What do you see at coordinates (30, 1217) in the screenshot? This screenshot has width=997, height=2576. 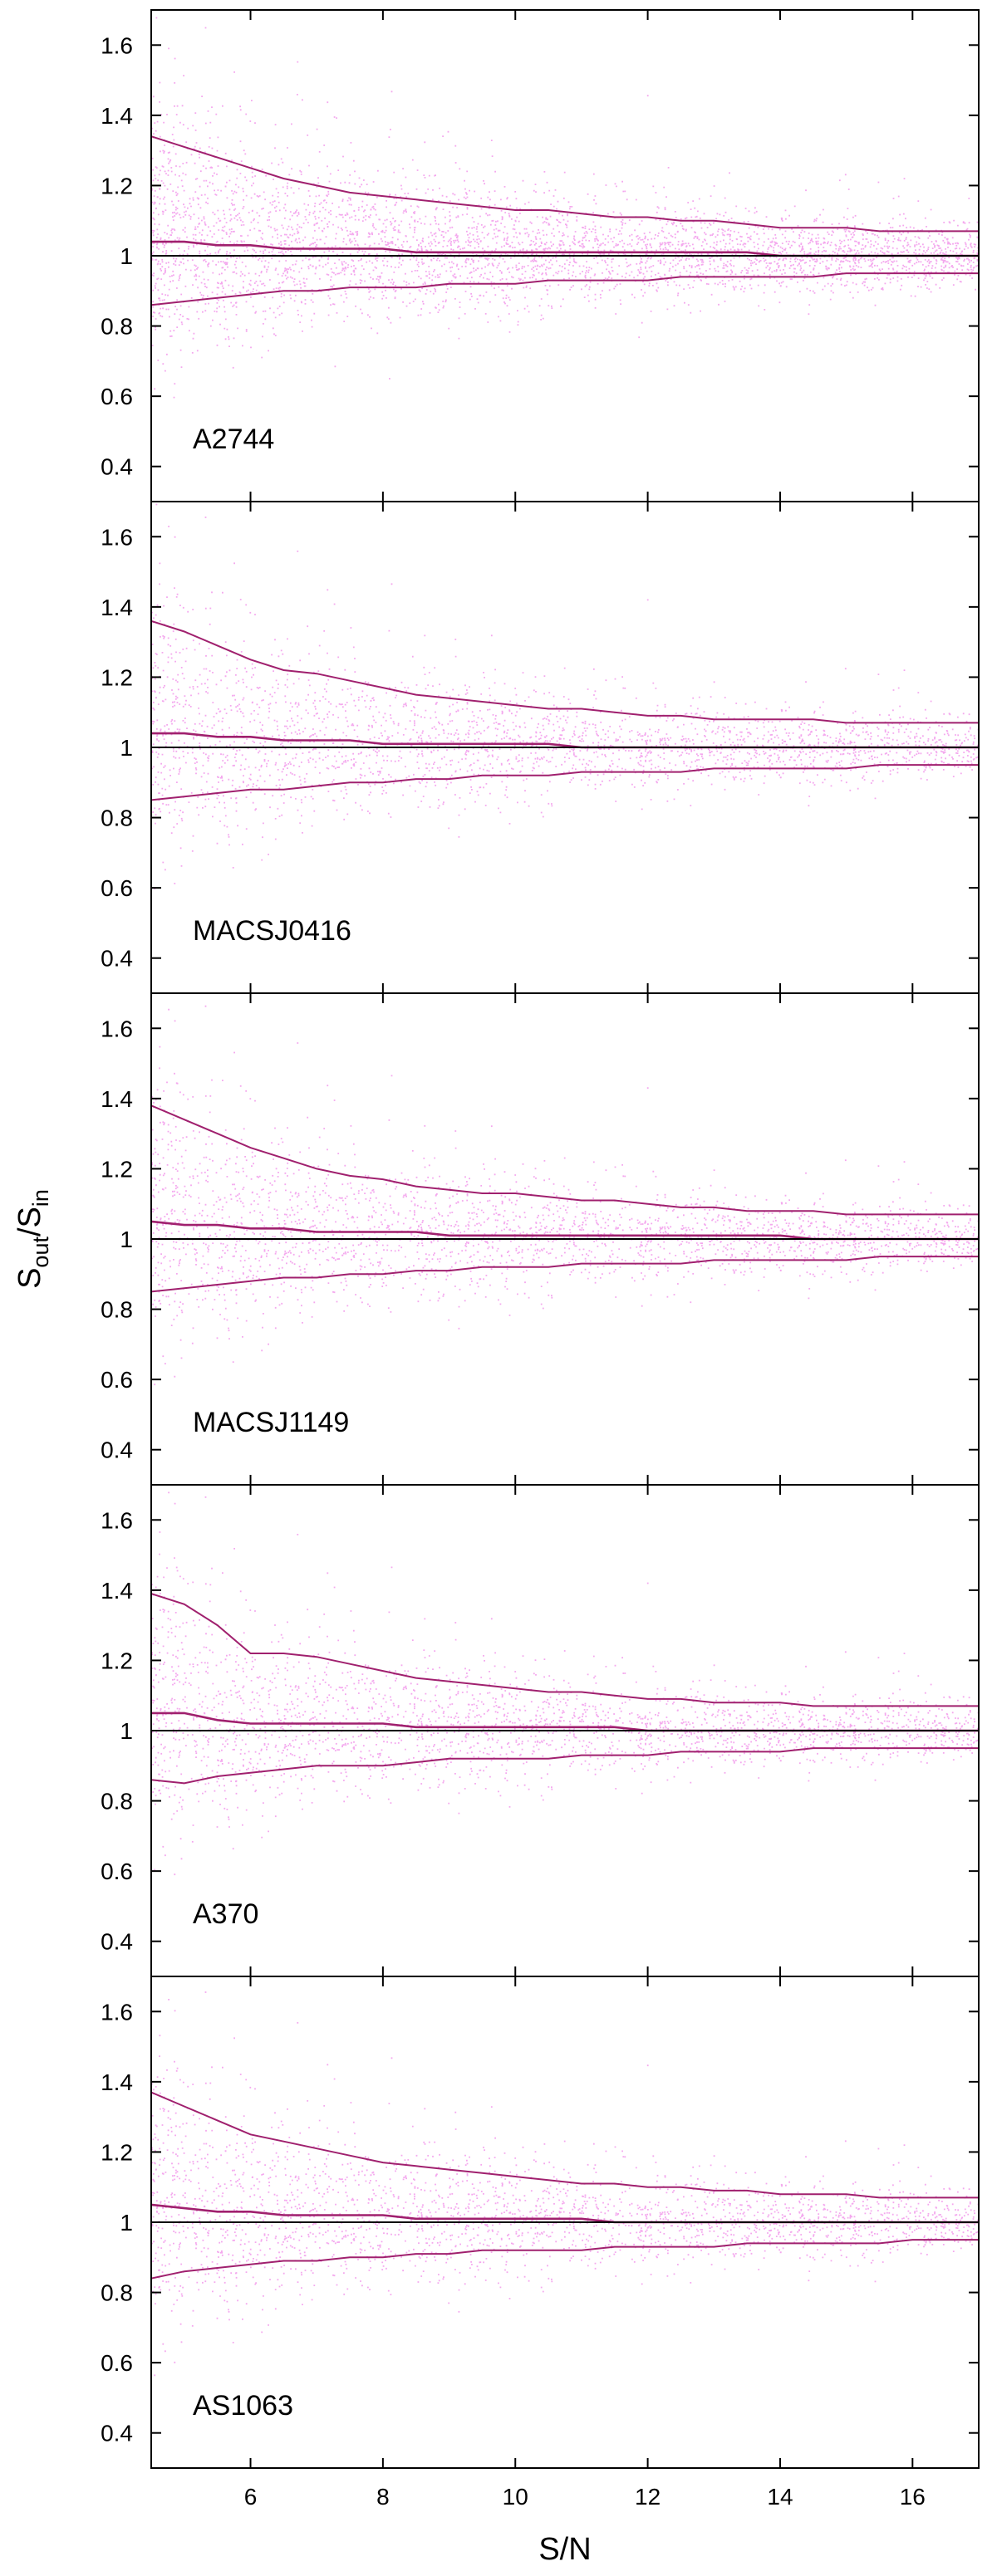 I see `y-axis-title-s2: S` at bounding box center [30, 1217].